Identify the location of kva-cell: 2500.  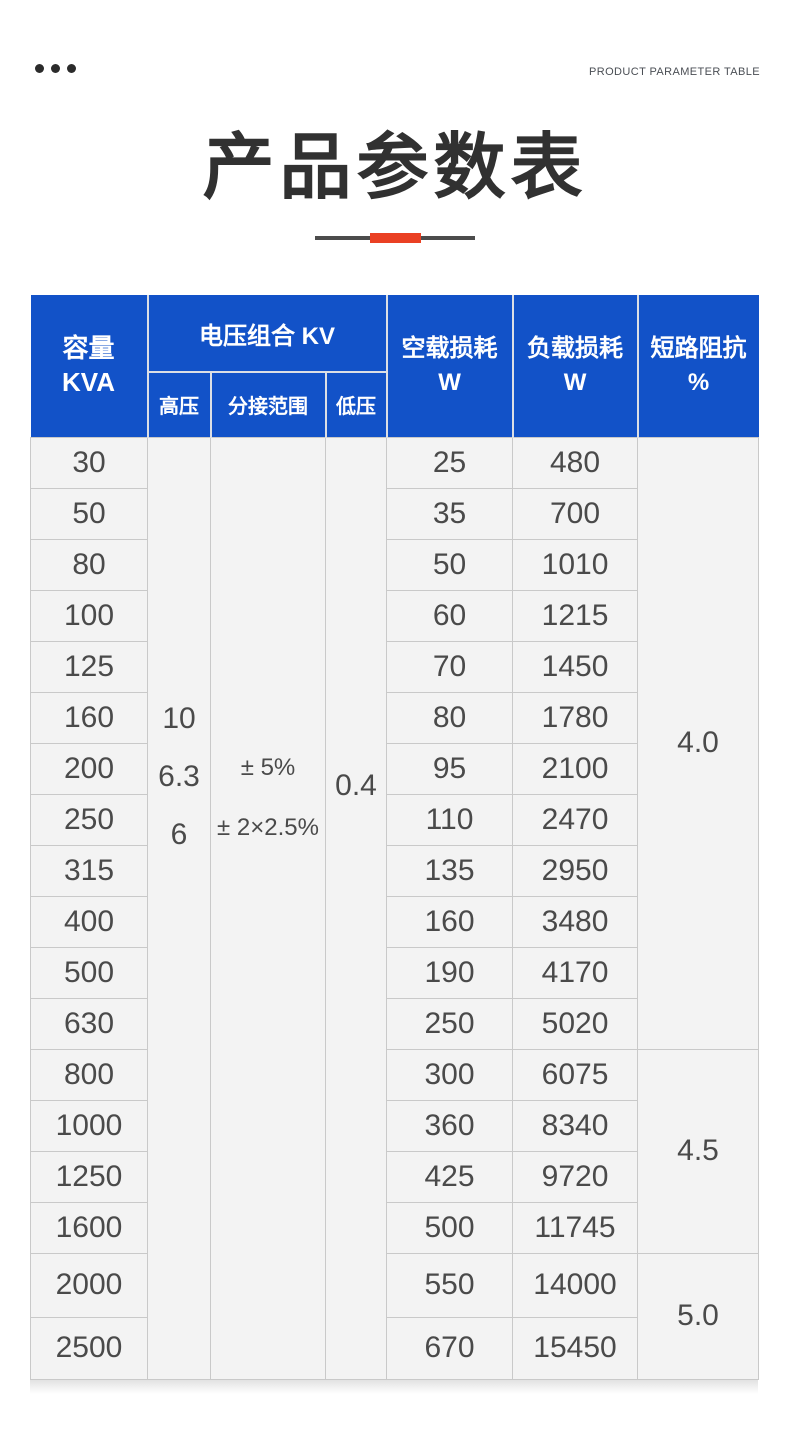
(89, 1348).